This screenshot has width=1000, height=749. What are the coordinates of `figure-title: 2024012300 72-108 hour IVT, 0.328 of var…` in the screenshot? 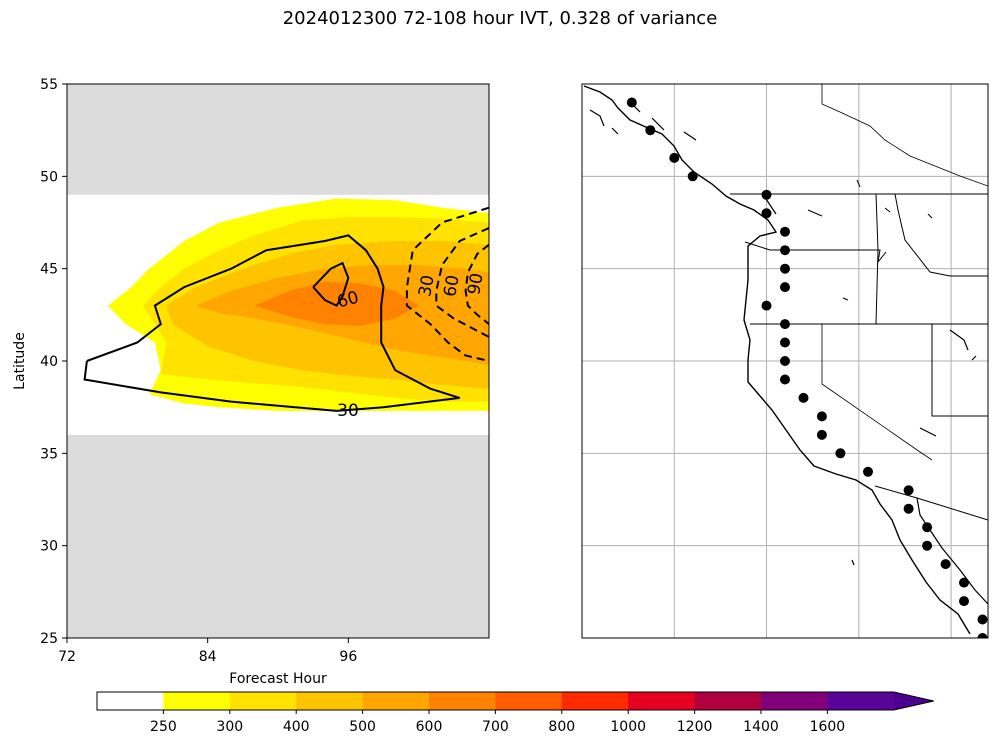 It's located at (500, 18).